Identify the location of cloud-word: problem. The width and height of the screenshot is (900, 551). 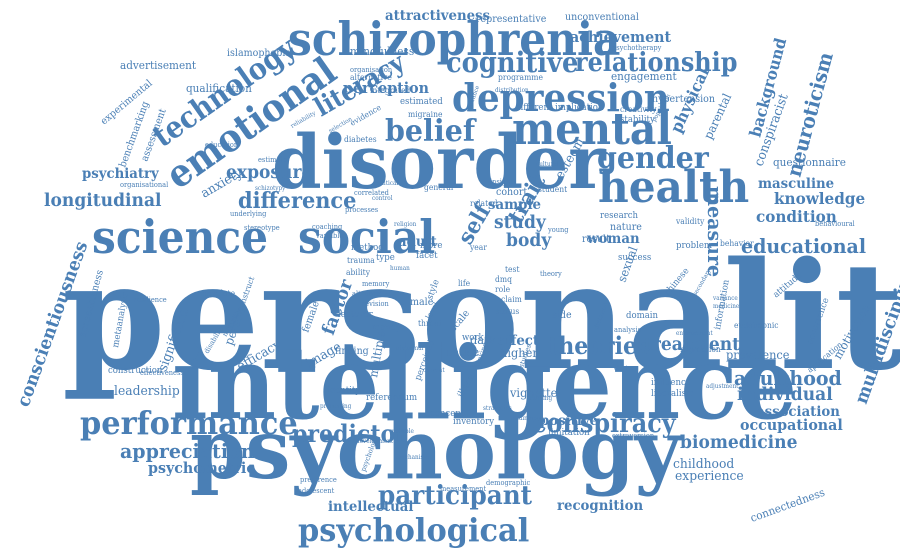
(694, 246).